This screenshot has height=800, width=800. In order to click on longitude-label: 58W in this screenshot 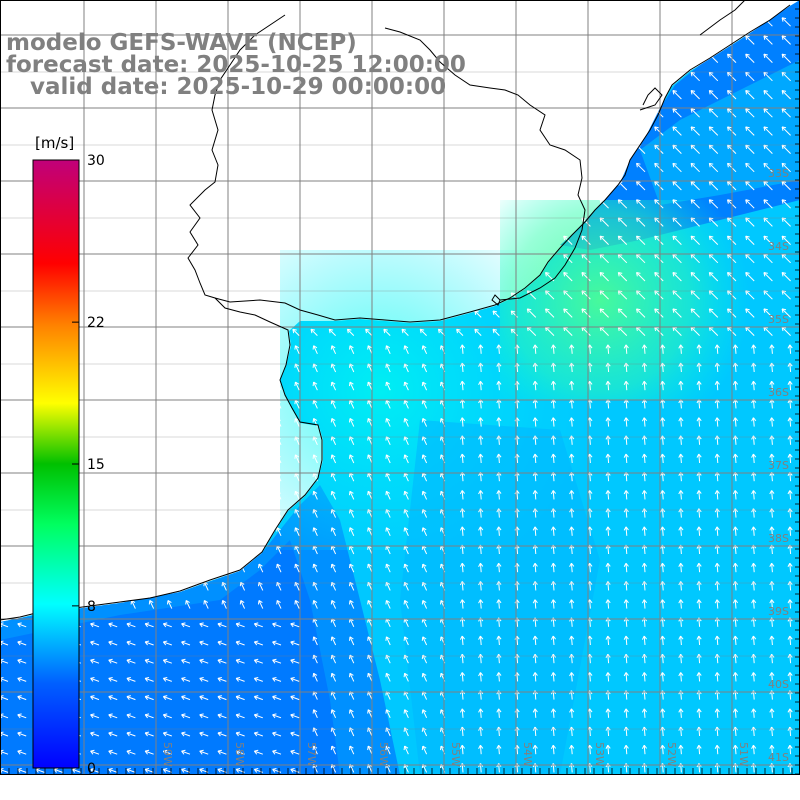, I will do `click(239, 754)`.